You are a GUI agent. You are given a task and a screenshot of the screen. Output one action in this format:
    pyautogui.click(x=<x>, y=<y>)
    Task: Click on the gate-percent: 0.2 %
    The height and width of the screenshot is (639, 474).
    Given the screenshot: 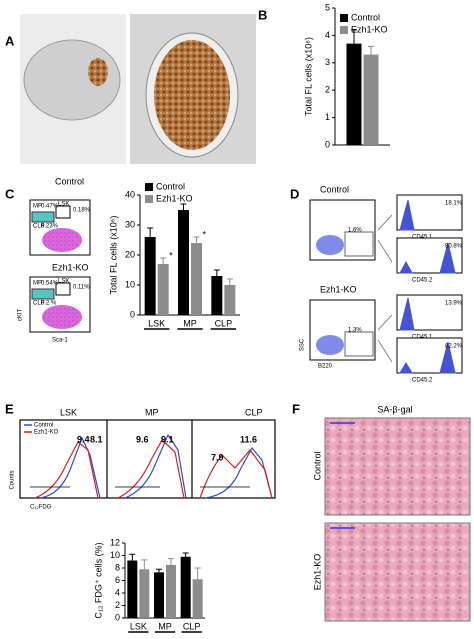 What is the action you would take?
    pyautogui.click(x=49, y=304)
    